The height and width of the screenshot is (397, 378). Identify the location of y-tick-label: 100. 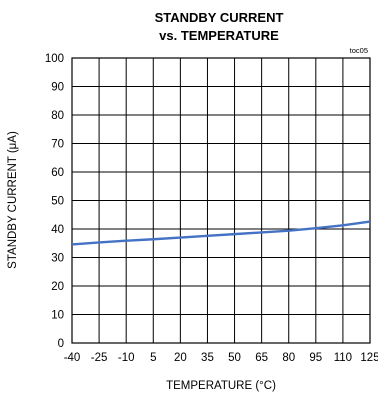
(54, 59).